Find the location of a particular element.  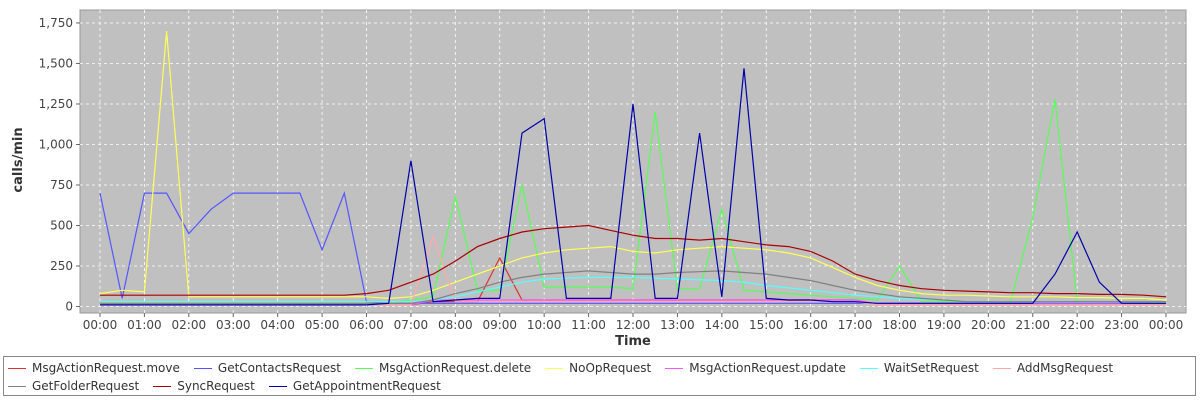

series-line is located at coordinates (633, 287).